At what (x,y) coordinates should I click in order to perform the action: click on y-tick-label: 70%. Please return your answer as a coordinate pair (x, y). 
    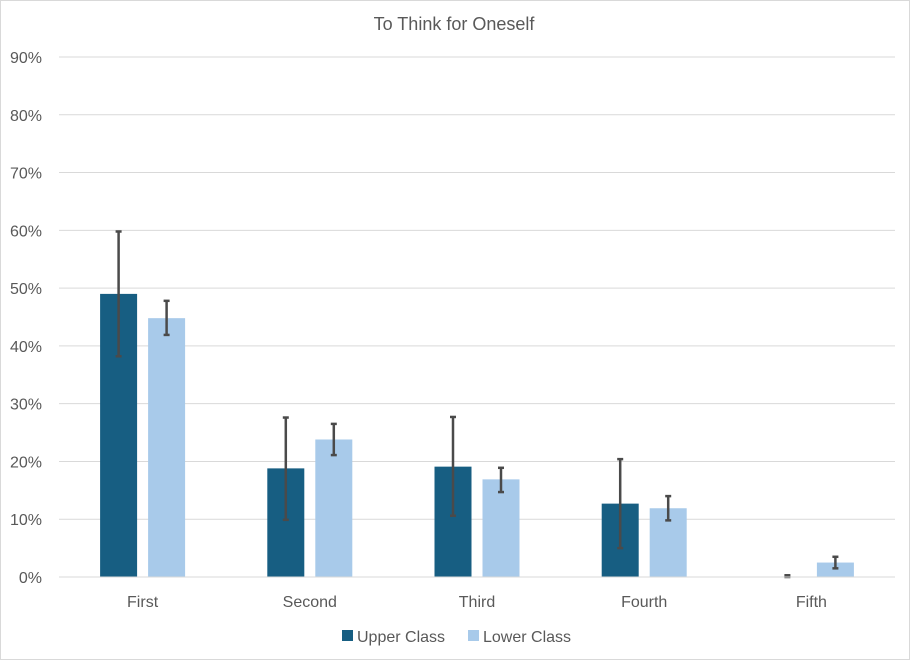
    Looking at the image, I should click on (26, 174).